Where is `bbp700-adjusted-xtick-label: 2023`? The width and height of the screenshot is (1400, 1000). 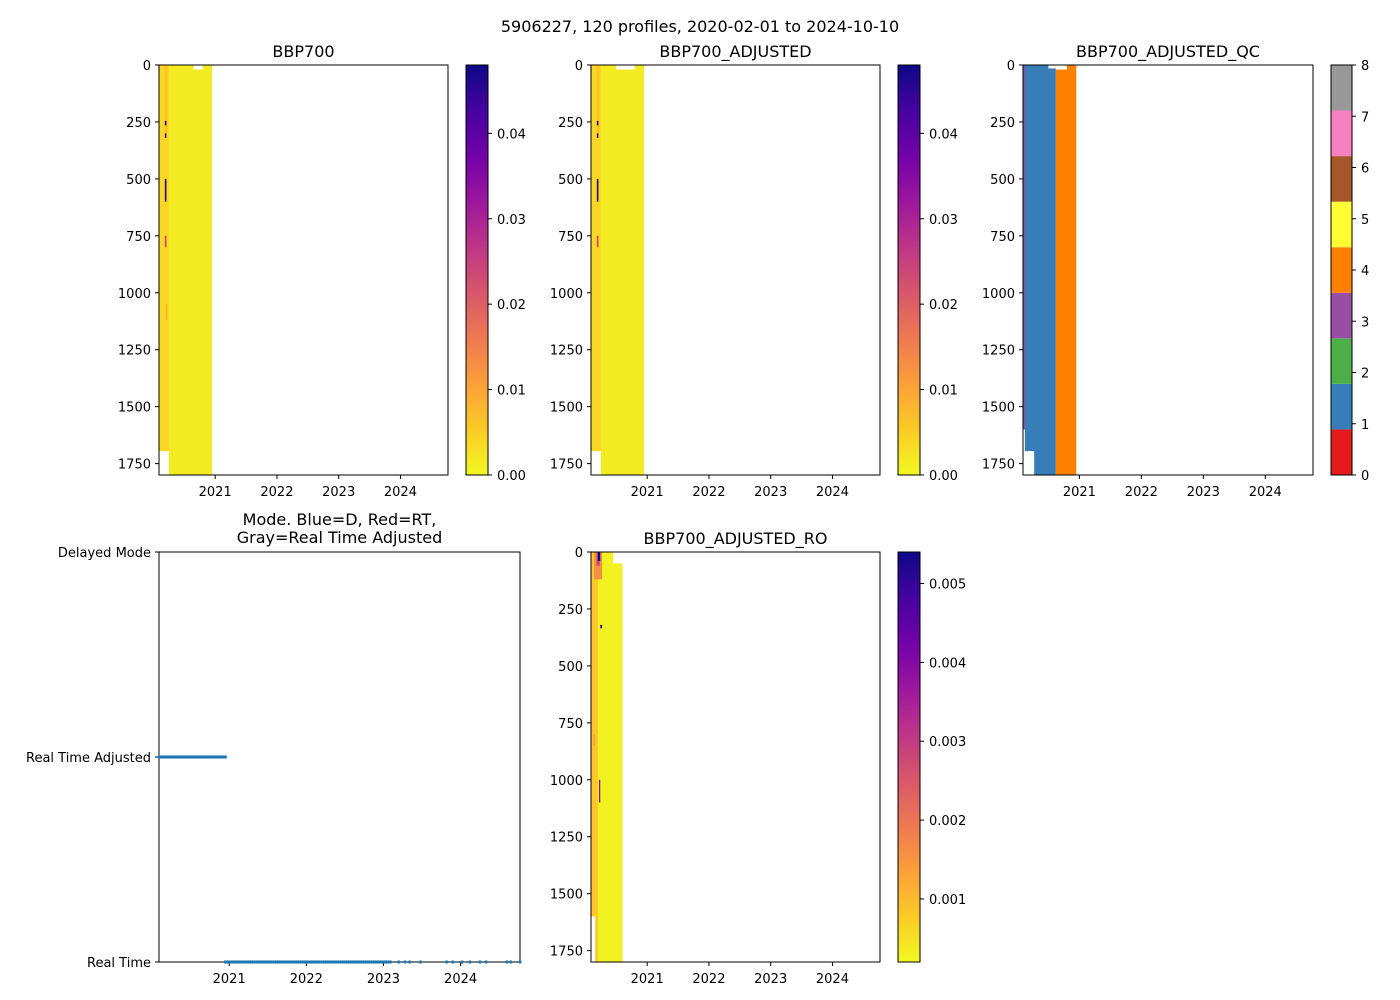 bbp700-adjusted-xtick-label: 2023 is located at coordinates (770, 492).